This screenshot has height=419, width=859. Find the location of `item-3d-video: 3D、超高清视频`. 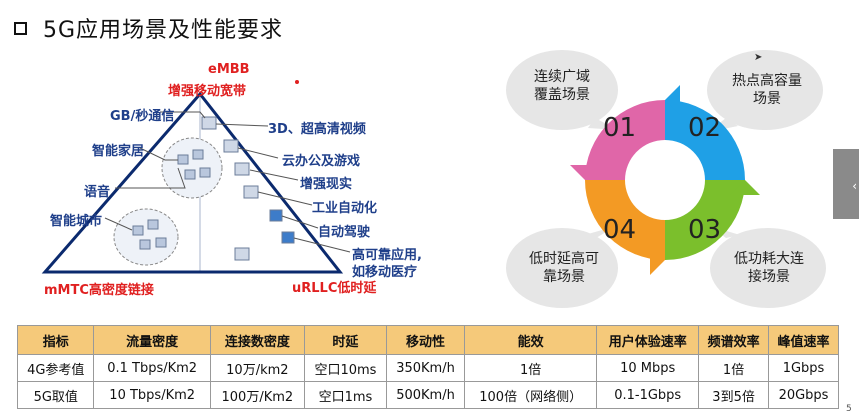

item-3d-video: 3D、超高清视频 is located at coordinates (317, 129).